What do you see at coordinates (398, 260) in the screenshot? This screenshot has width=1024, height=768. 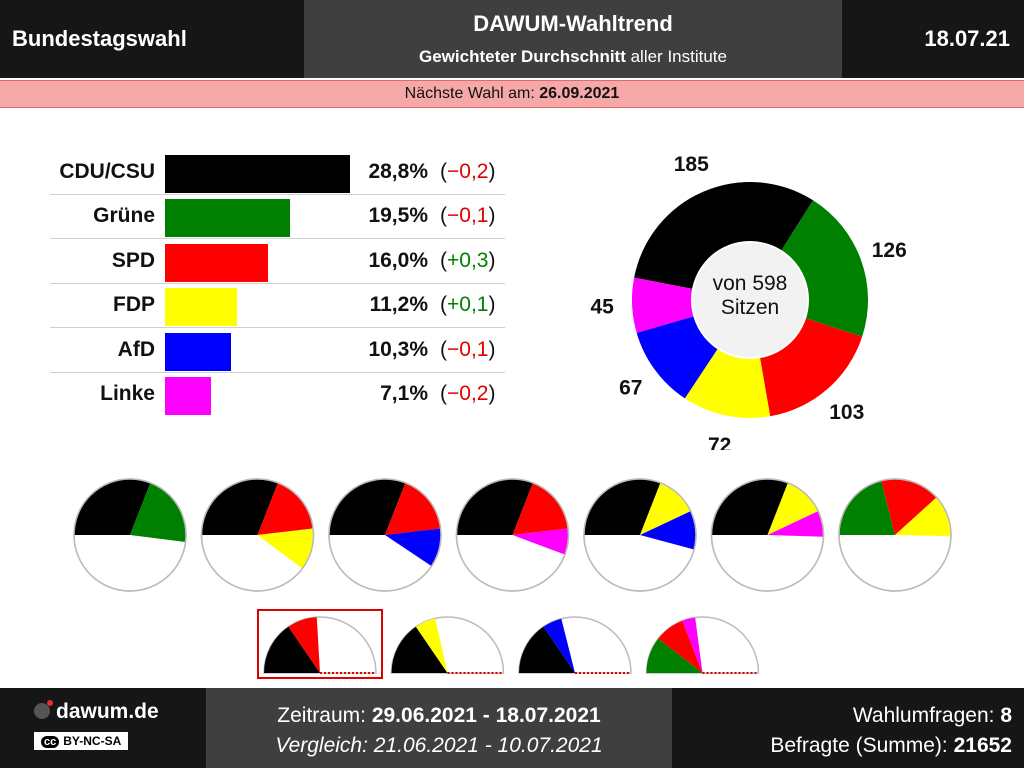 I see `bar-value-spd: 16,0%` at bounding box center [398, 260].